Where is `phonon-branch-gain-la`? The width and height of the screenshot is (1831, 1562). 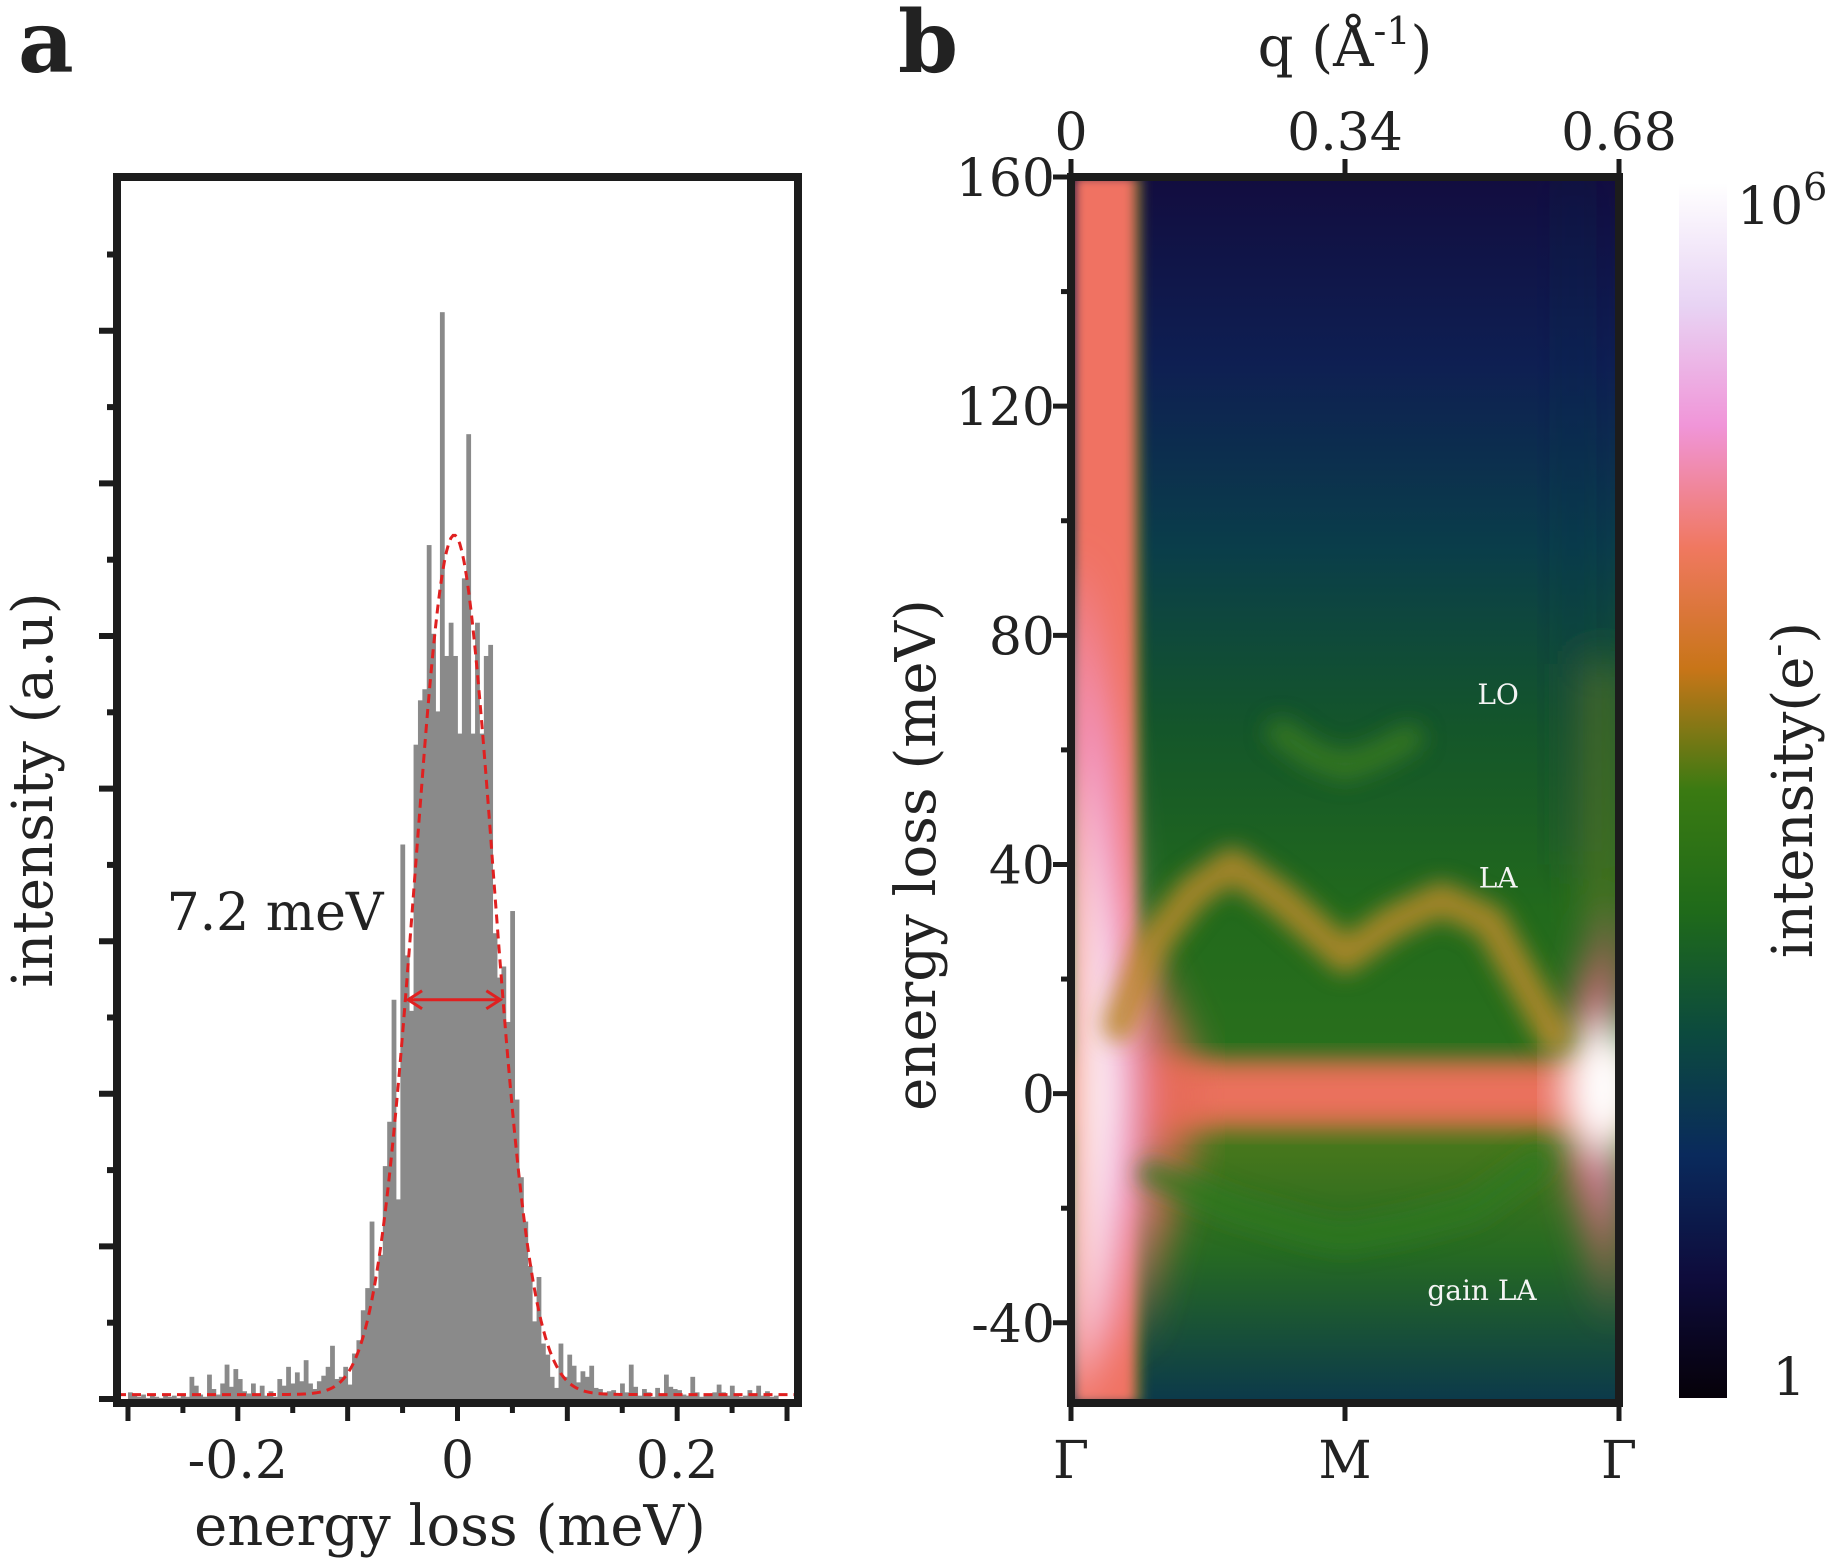
phonon-branch-gain-la is located at coordinates (1345, 1199).